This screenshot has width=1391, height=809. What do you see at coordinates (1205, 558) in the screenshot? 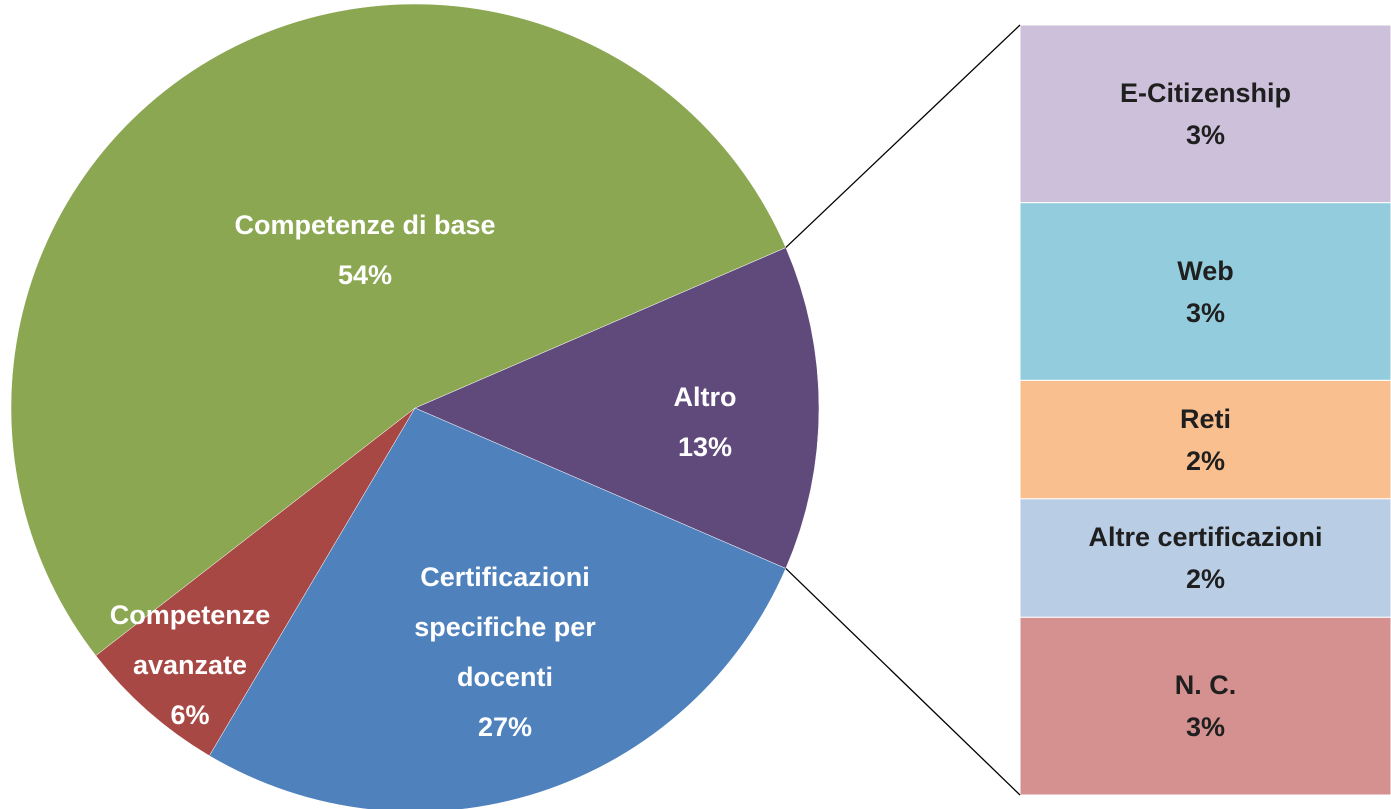
I see `data-label: Altre certificazioni 2%` at bounding box center [1205, 558].